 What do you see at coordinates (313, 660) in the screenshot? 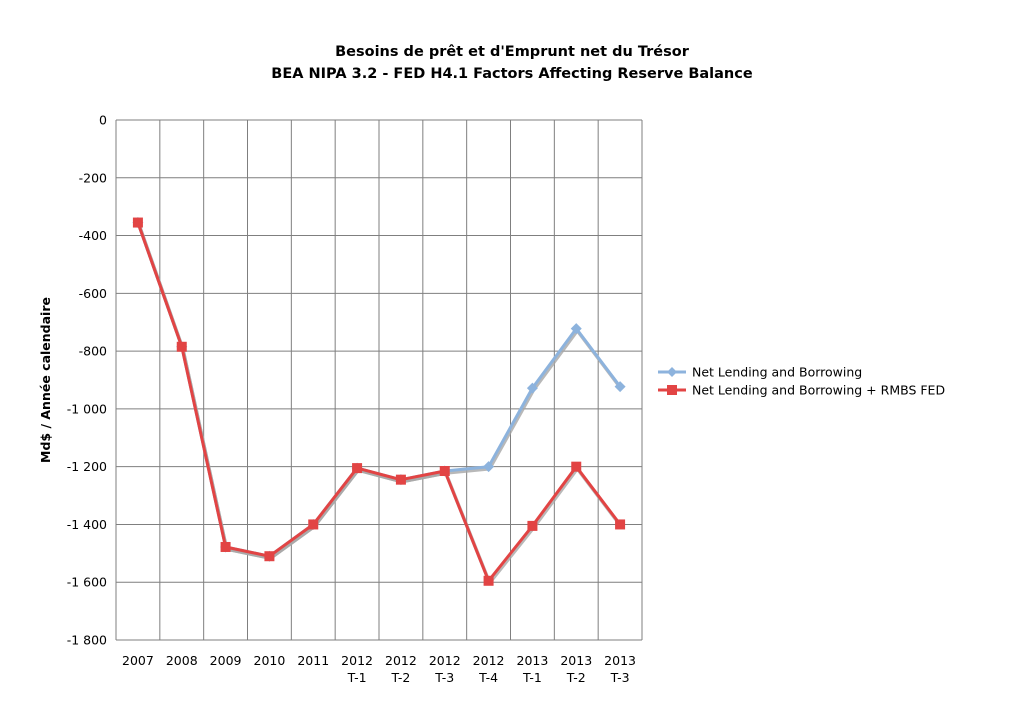
I see `x-tick-label: 2011` at bounding box center [313, 660].